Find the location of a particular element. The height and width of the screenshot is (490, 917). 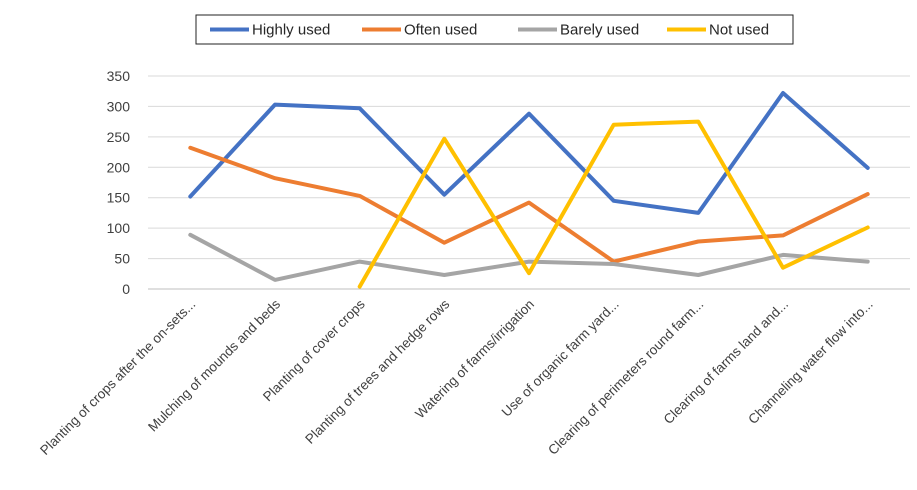

legend-label: Highly used is located at coordinates (291, 30).